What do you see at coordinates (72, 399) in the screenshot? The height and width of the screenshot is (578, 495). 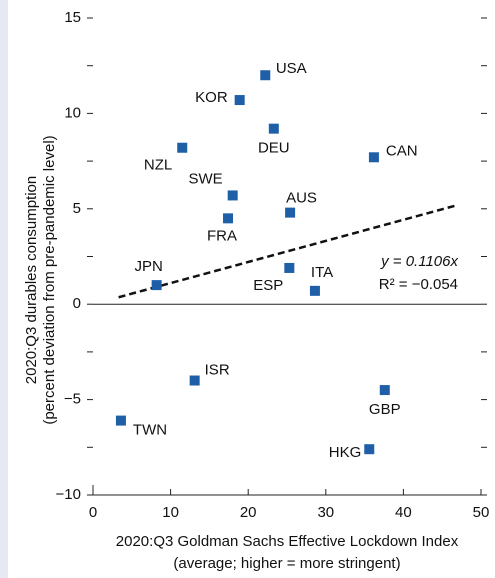 I see `y-tick-label: −5` at bounding box center [72, 399].